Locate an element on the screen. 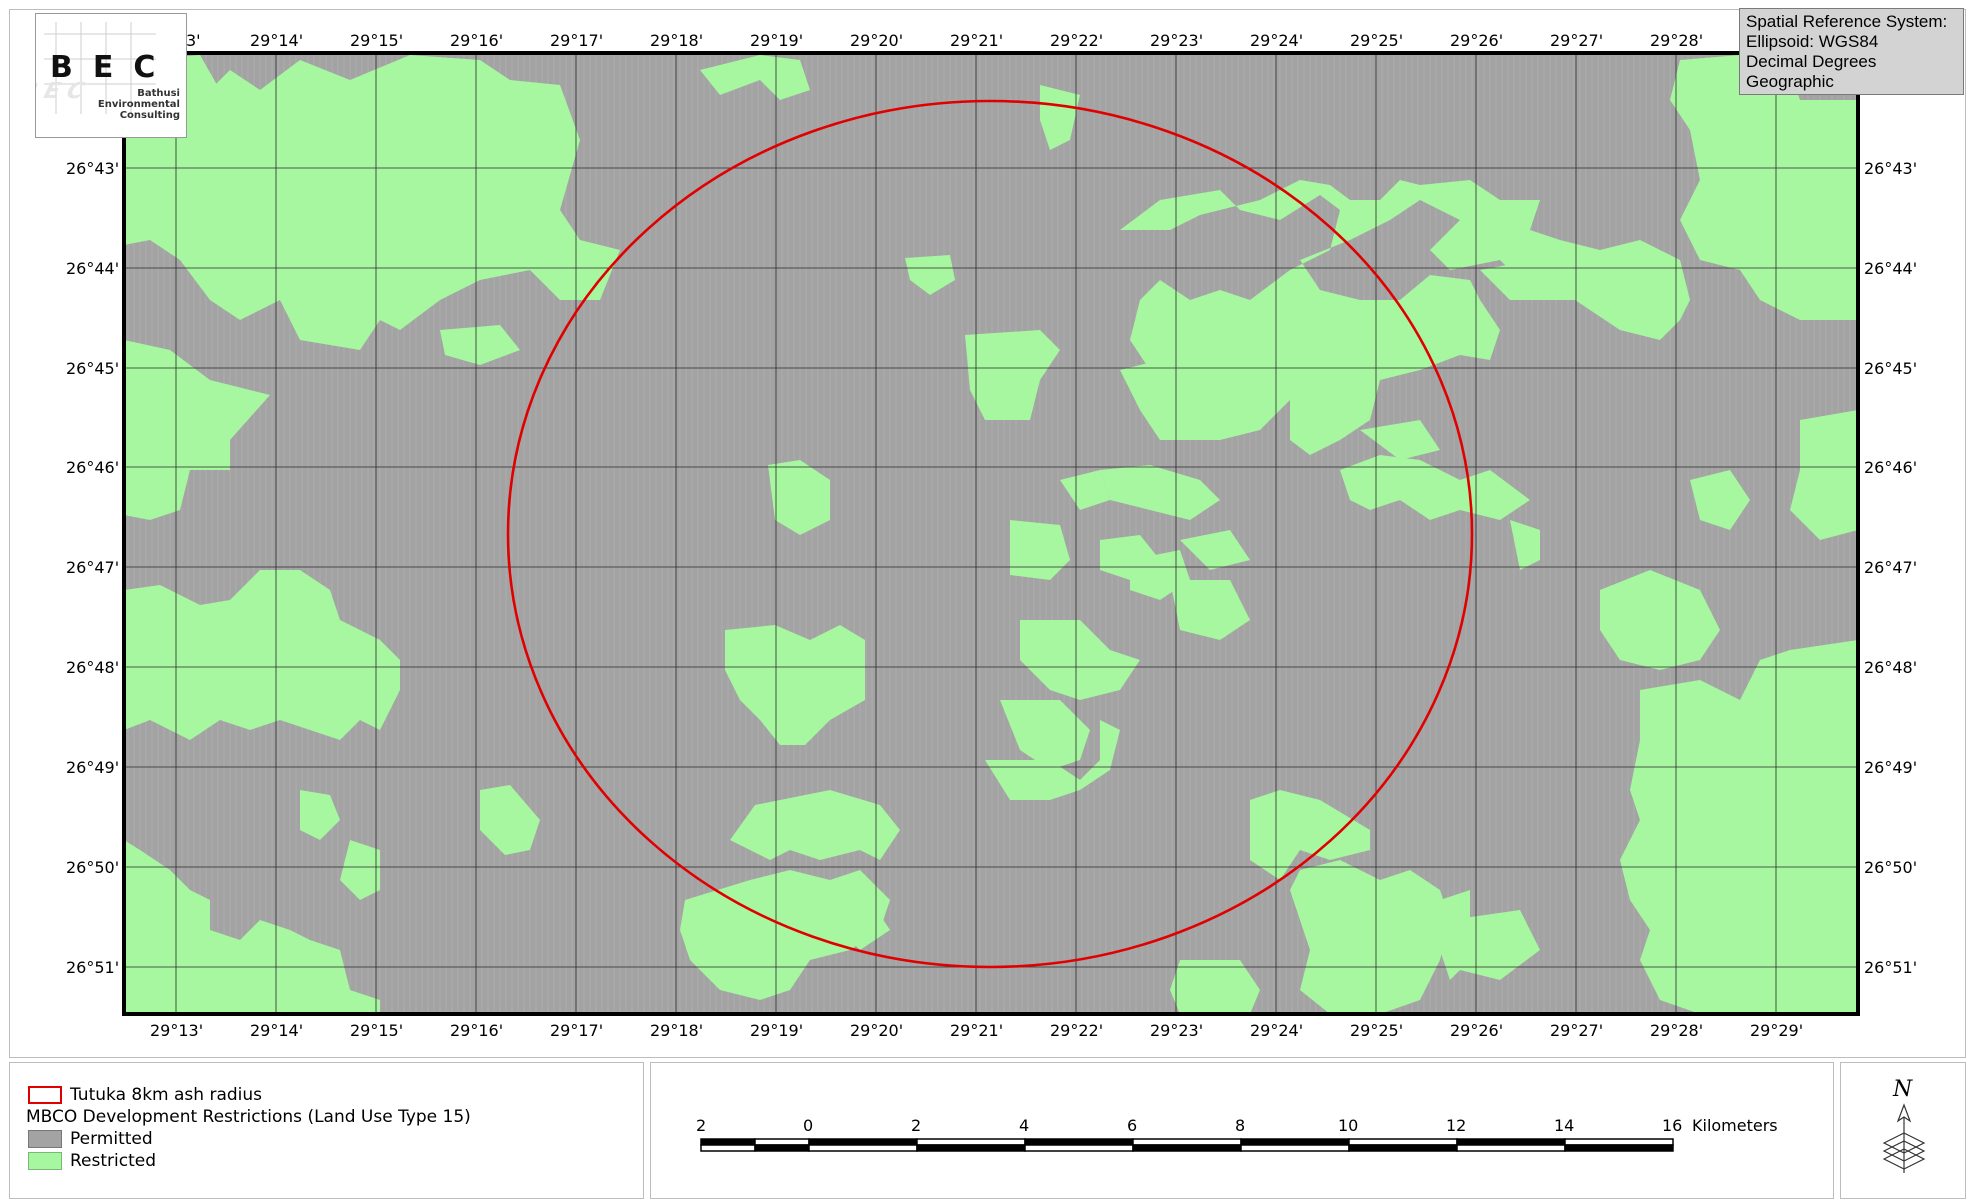 Image resolution: width=1975 pixels, height=1199 pixels. scalebar-graphic is located at coordinates (1187, 1145).